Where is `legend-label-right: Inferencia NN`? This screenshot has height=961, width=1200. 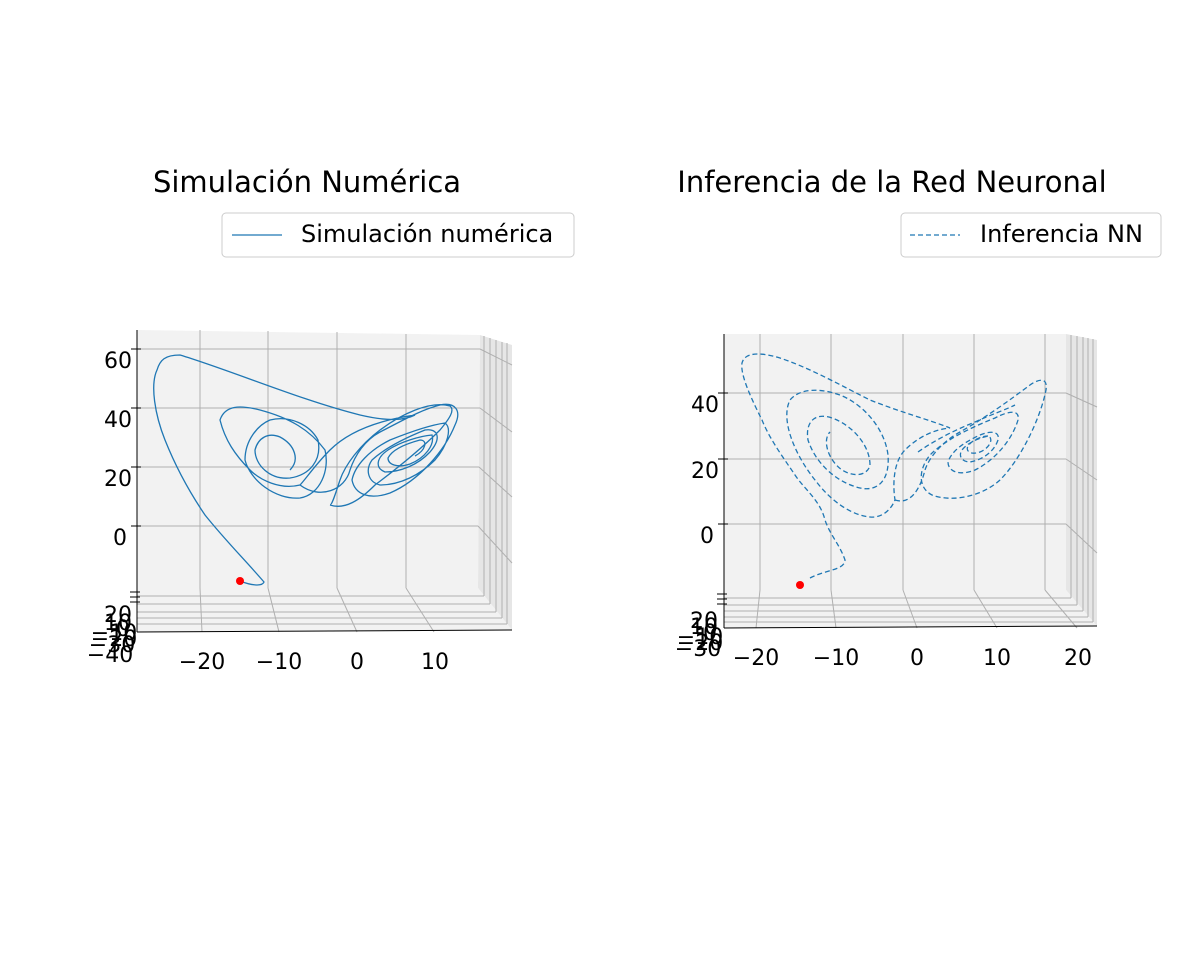
legend-label-right: Inferencia NN is located at coordinates (1061, 234).